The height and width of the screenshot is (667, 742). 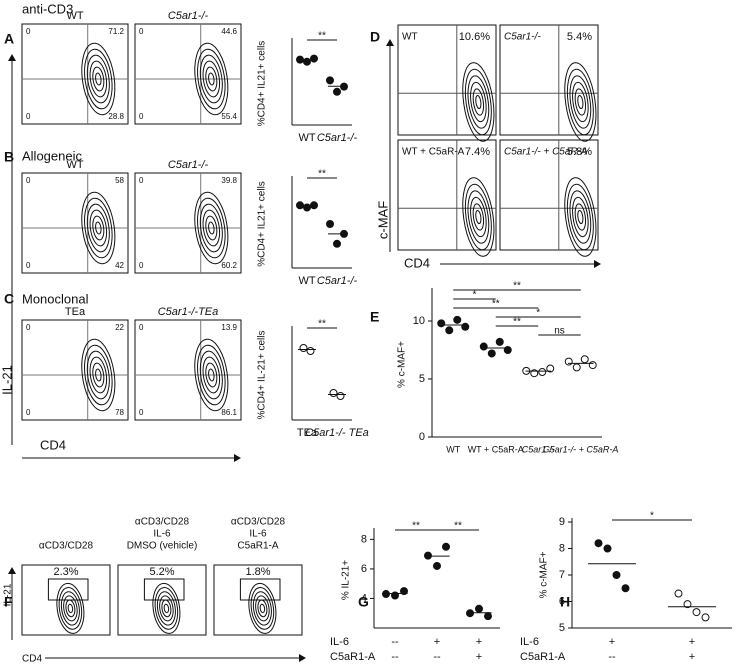 What do you see at coordinates (422, 379) in the screenshot?
I see `y-tick-label: 5` at bounding box center [422, 379].